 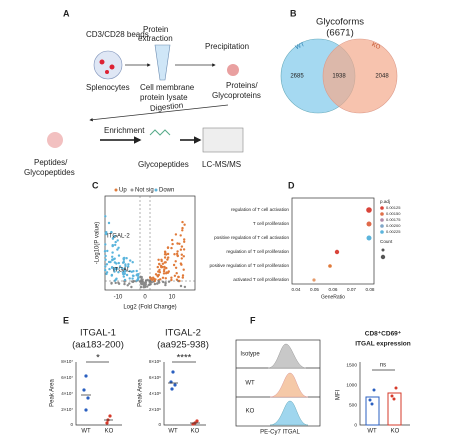 What do you see at coordinates (395, 432) in the screenshot?
I see `x-tick-label: KO` at bounding box center [395, 432].